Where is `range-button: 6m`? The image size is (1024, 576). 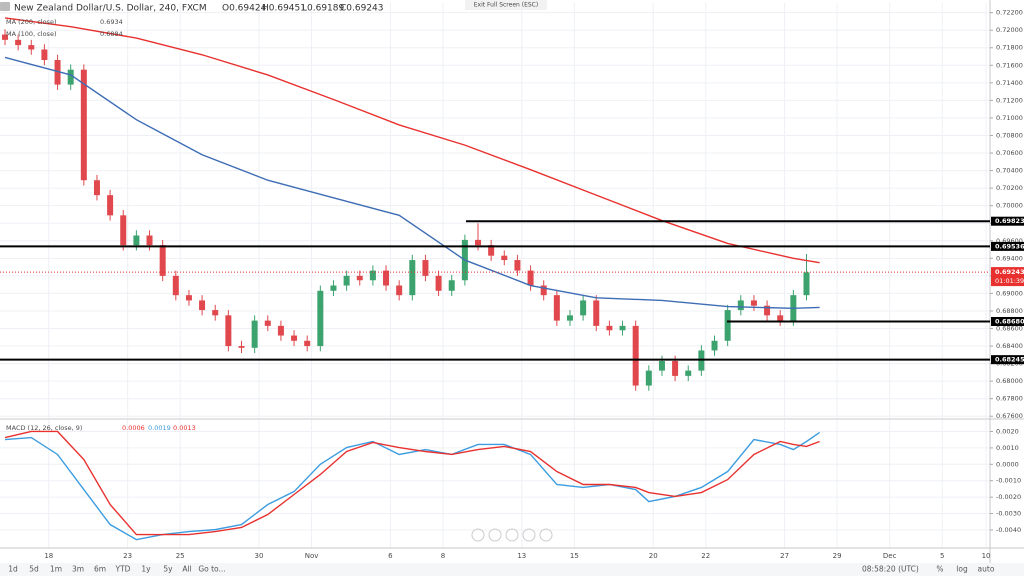
range-button: 6m is located at coordinates (100, 569).